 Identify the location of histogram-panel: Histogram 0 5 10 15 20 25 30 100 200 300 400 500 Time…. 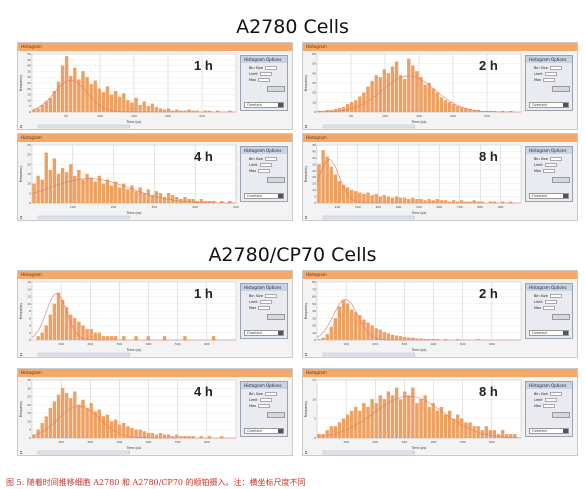
(155, 177).